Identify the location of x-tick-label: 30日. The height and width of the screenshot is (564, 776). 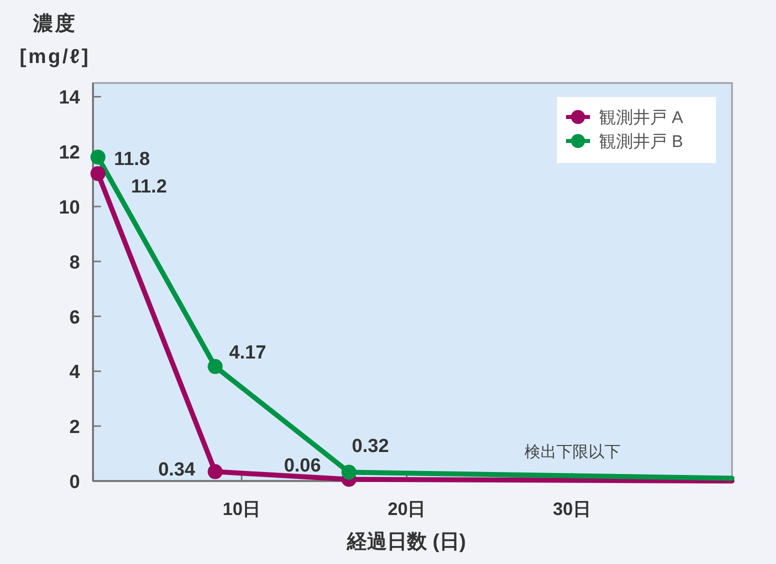
(571, 509).